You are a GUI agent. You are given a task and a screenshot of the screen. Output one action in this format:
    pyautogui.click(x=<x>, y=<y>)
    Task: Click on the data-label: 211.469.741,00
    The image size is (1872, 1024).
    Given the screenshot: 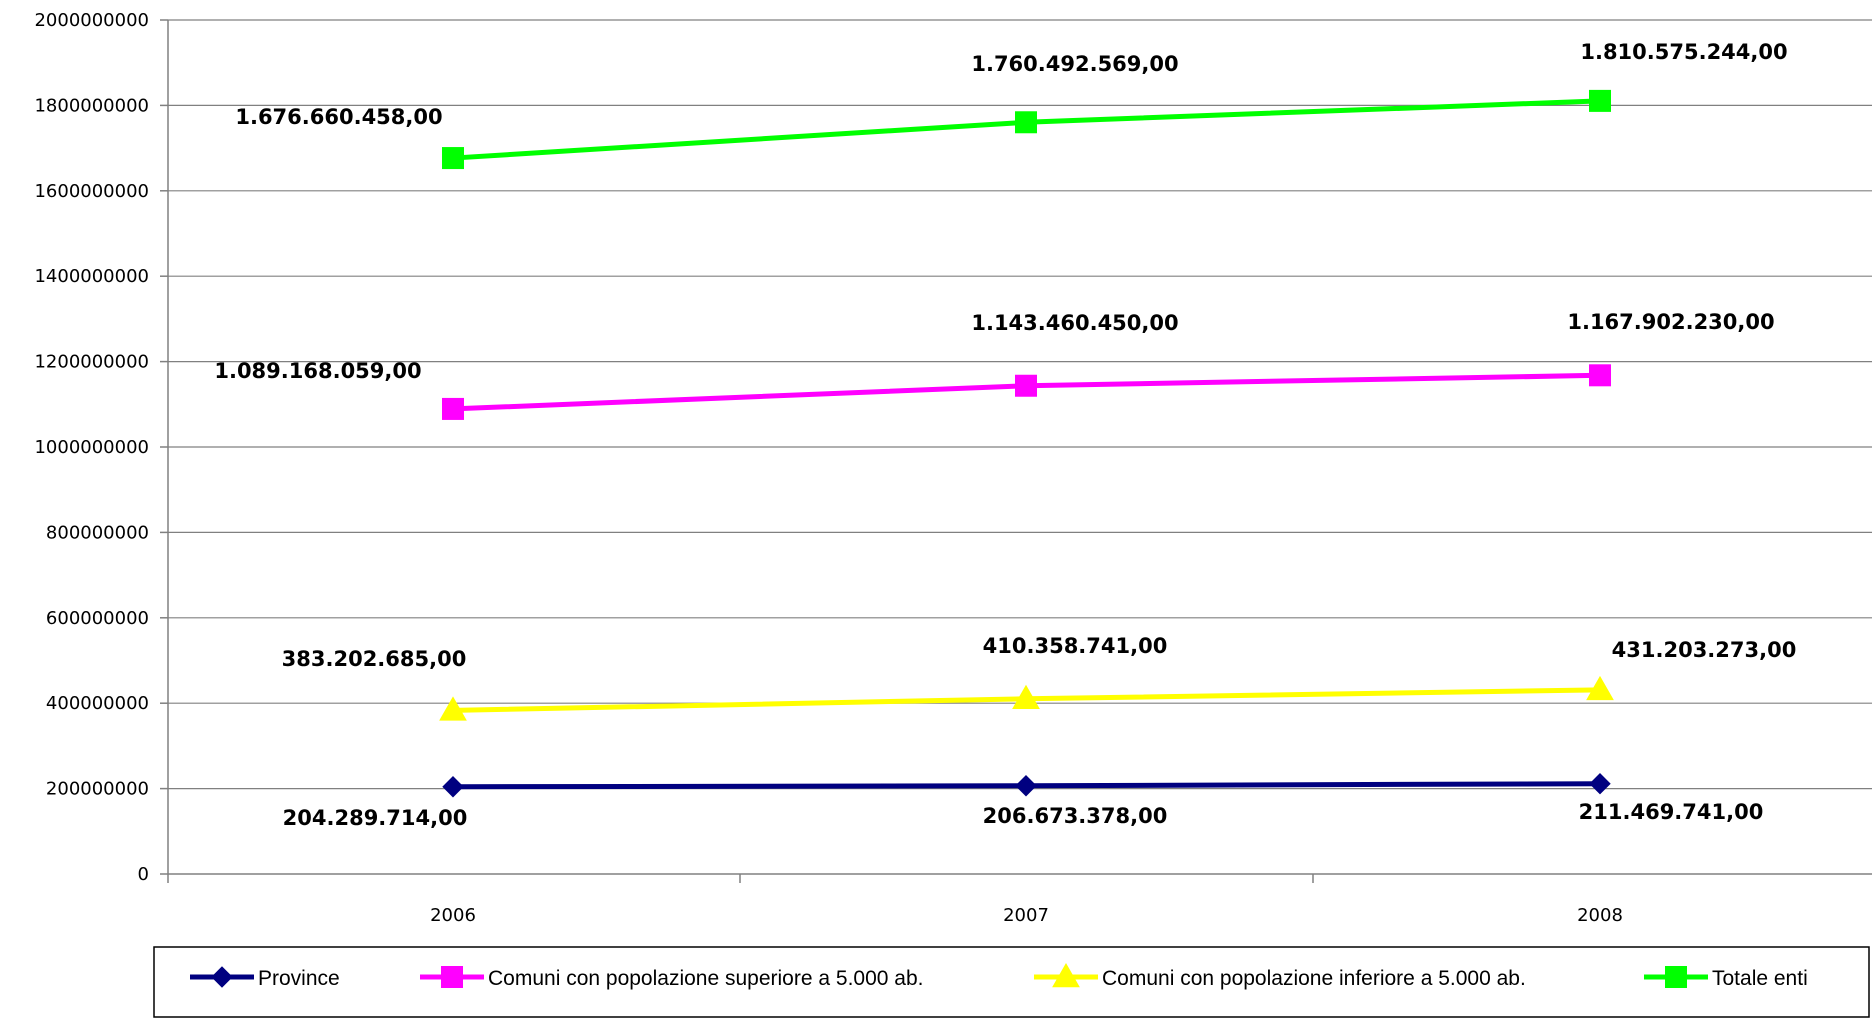 What is the action you would take?
    pyautogui.click(x=1671, y=812)
    